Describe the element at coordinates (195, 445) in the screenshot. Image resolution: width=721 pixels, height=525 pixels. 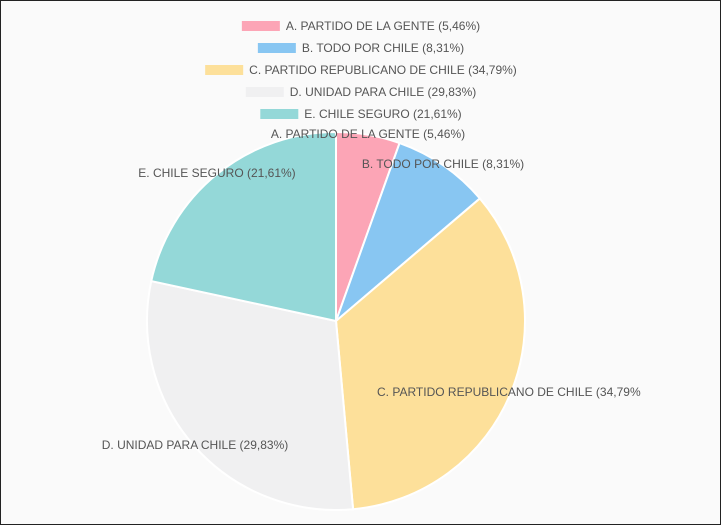
I see `slice-label: D. UNIDAD PARA CHILE (29,83%)` at that location.